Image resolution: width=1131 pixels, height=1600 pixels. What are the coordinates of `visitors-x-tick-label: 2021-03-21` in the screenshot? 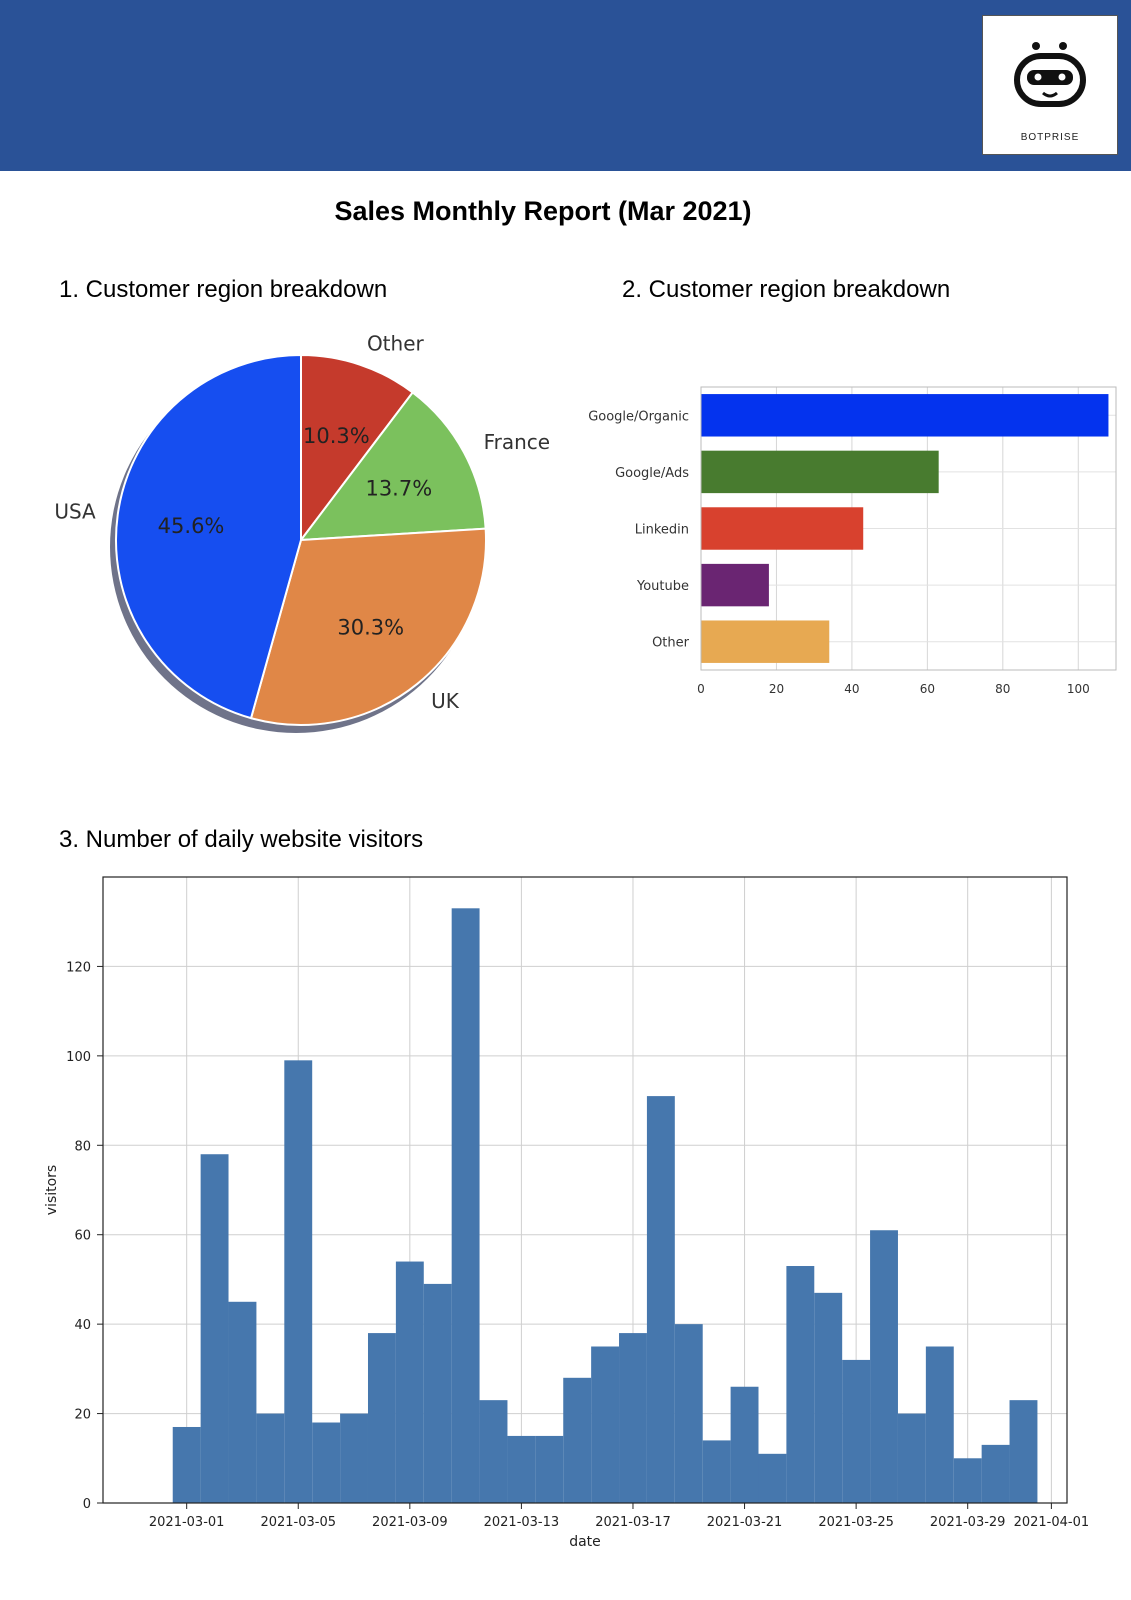 It's located at (745, 1522).